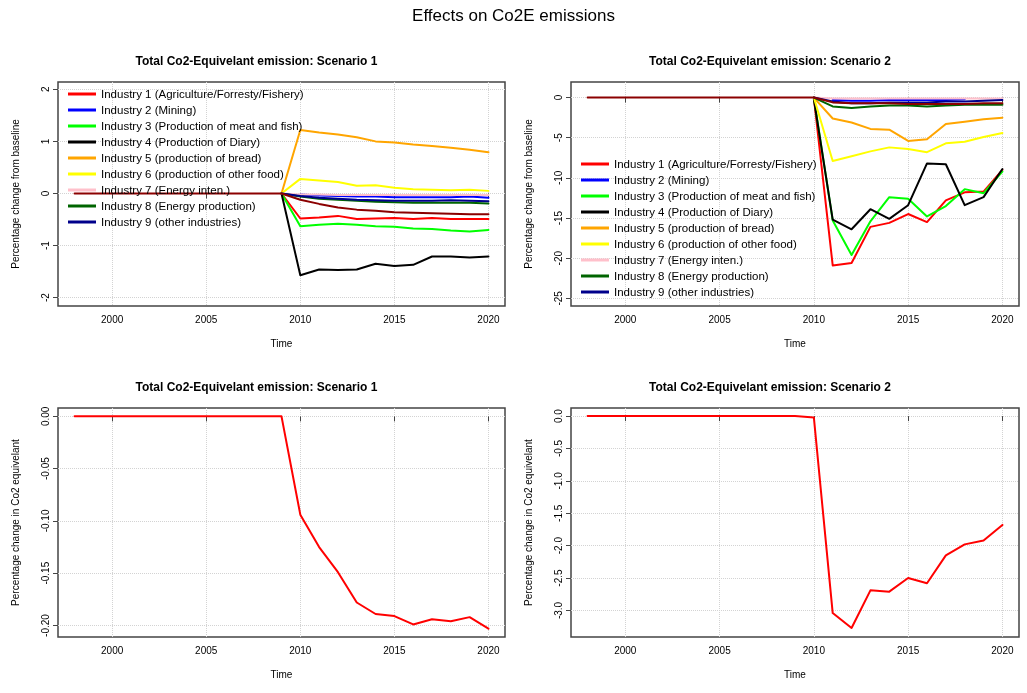  I want to click on y-tick-label: -2.5, so click(558, 578).